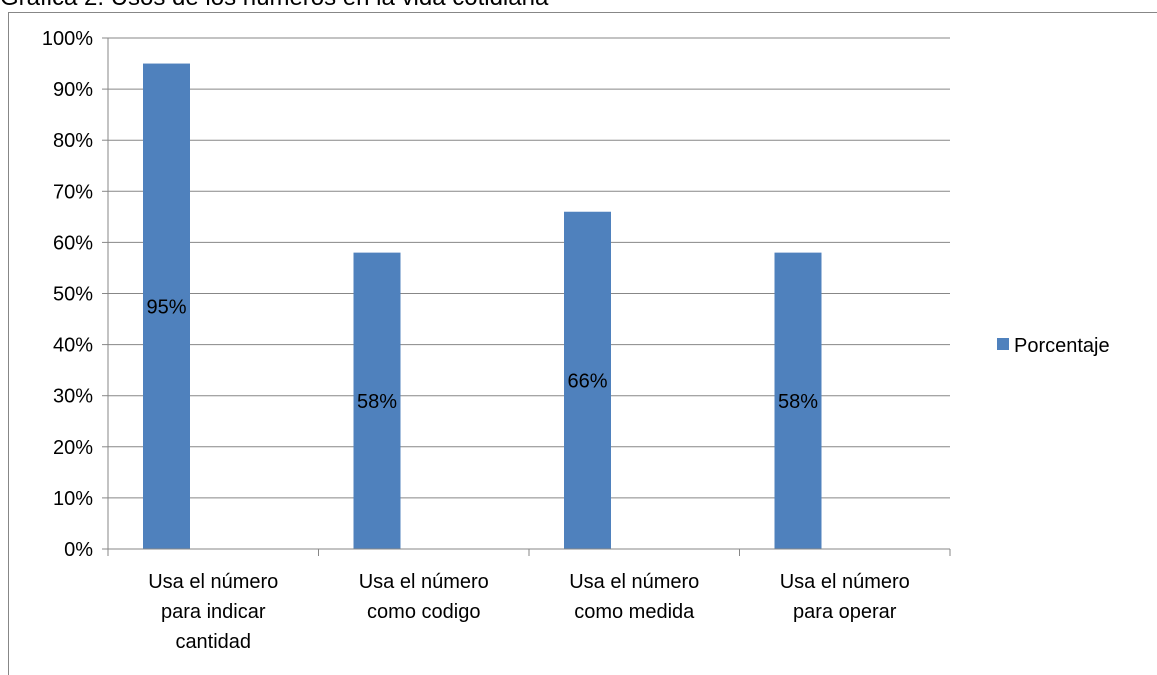 This screenshot has height=675, width=1157. I want to click on y-axis-tick-labels: 0% 10% 20% 30% 40% 50% 60% 70% 80% 90% 100%, so click(67, 294).